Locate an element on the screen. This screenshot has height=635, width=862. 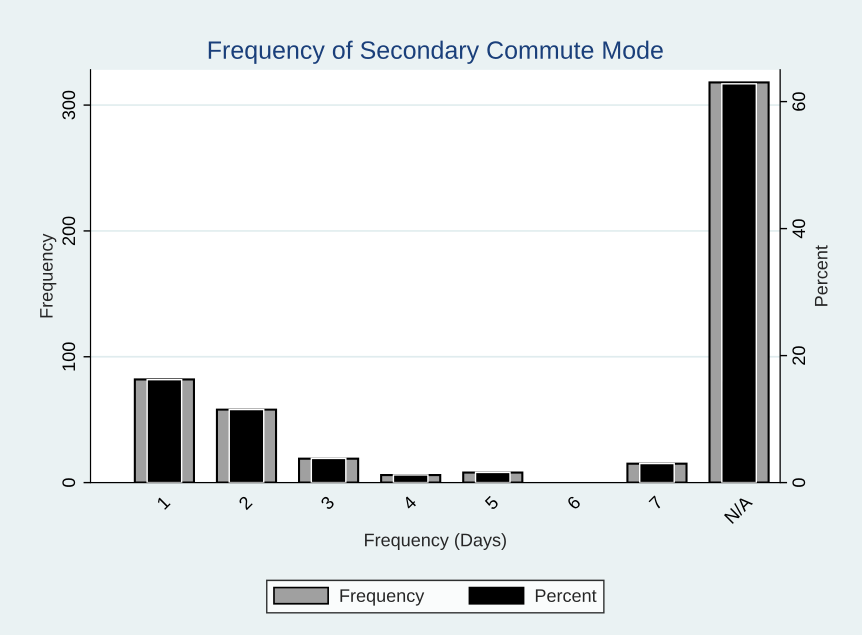
y2-axis-title: Percent is located at coordinates (821, 275).